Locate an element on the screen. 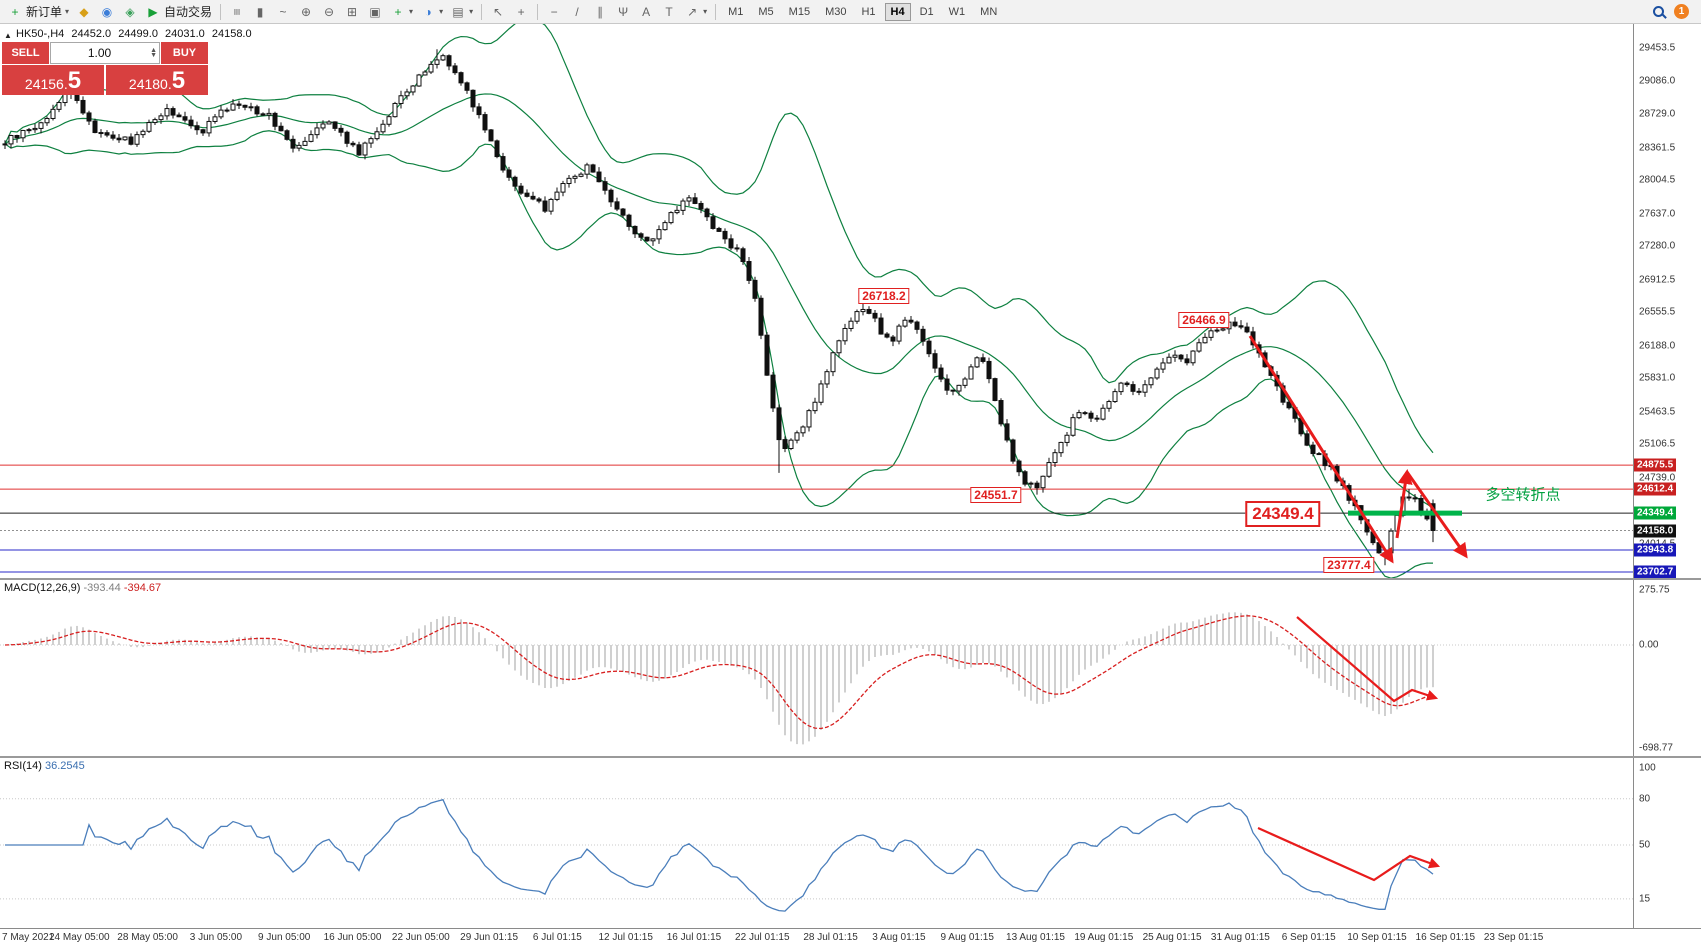 This screenshot has height=945, width=1701. timeframe-m30-button: M30 is located at coordinates (836, 11).